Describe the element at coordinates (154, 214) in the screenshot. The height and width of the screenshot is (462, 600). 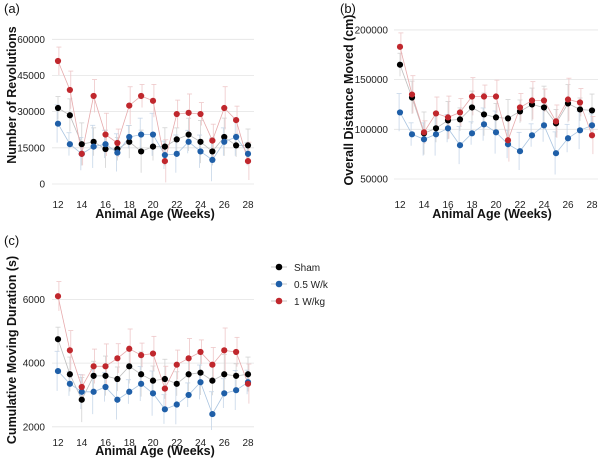
I see `panel-a-xlabel: Animal Age (Weeks)` at that location.